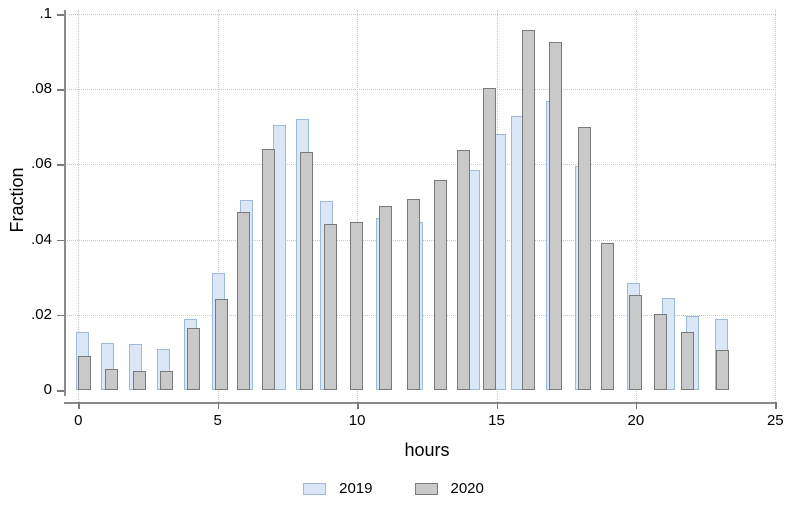 The image size is (787, 512). I want to click on y-tick-label: .04, so click(41, 239).